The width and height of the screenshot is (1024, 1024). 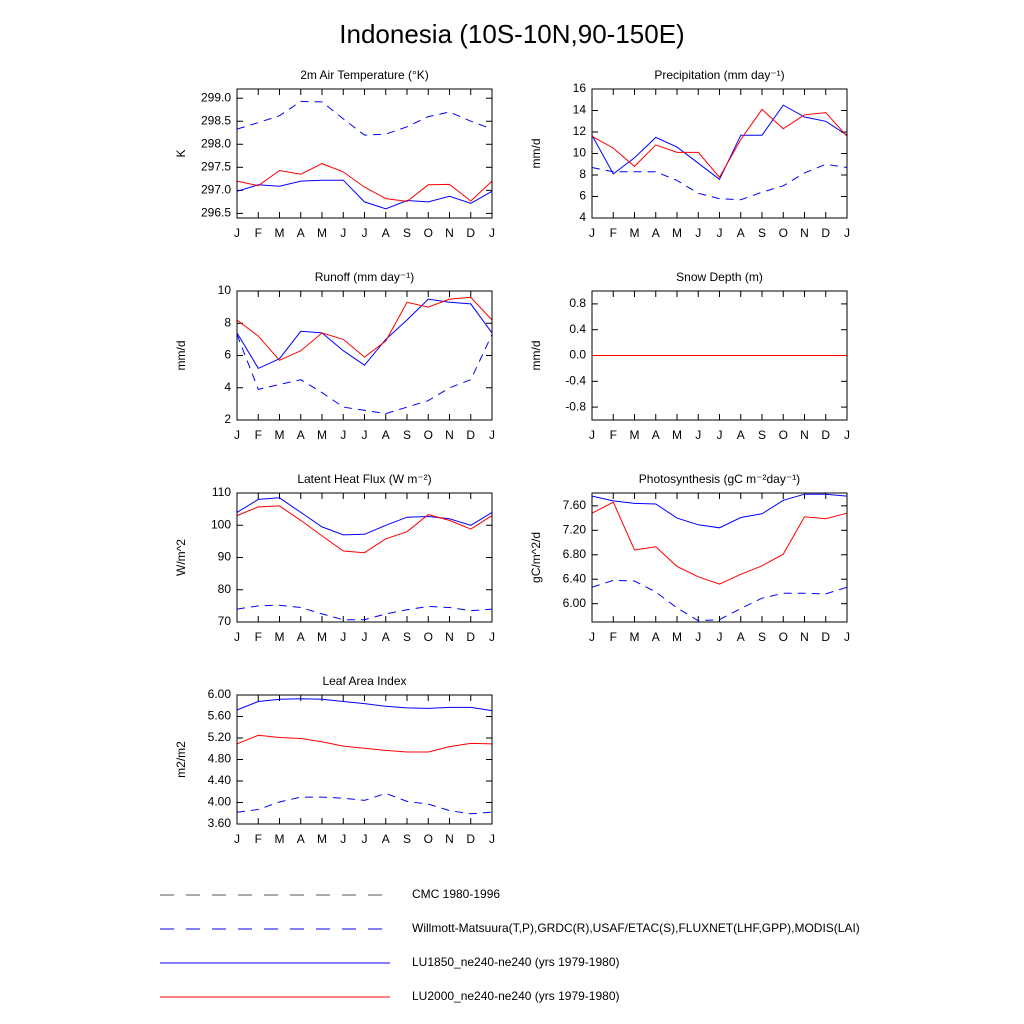 I want to click on y-tick-label: 3.60, so click(x=220, y=823).